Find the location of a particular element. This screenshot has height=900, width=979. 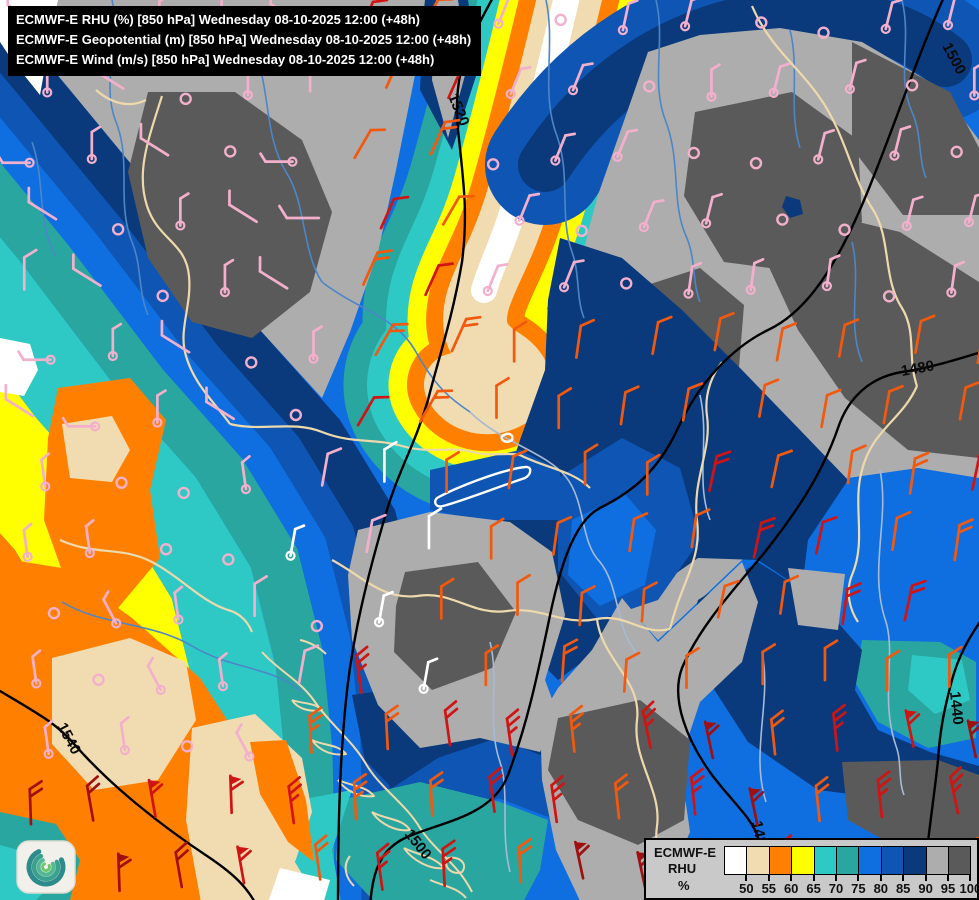

site-logo is located at coordinates (47, 868).